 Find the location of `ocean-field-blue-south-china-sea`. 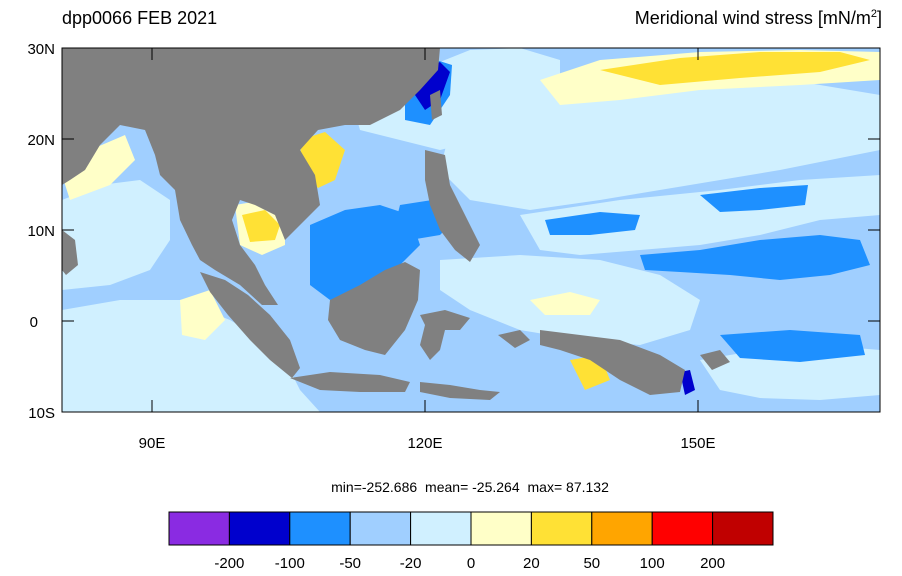

ocean-field-blue-south-china-sea is located at coordinates (365, 252).